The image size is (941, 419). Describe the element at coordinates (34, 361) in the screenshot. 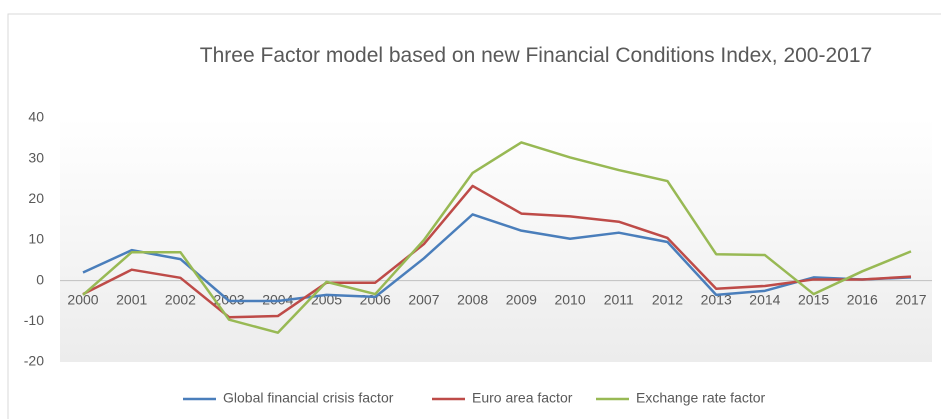

I see `y-tick-label: -20` at that location.